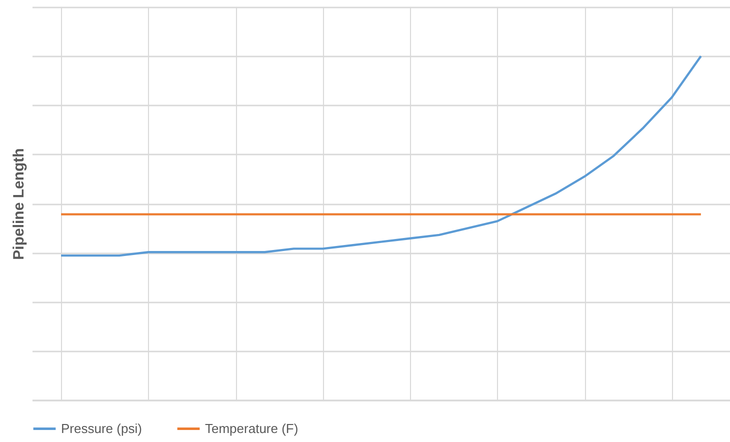 The height and width of the screenshot is (442, 730). I want to click on legend-label: Temperature (F), so click(251, 428).